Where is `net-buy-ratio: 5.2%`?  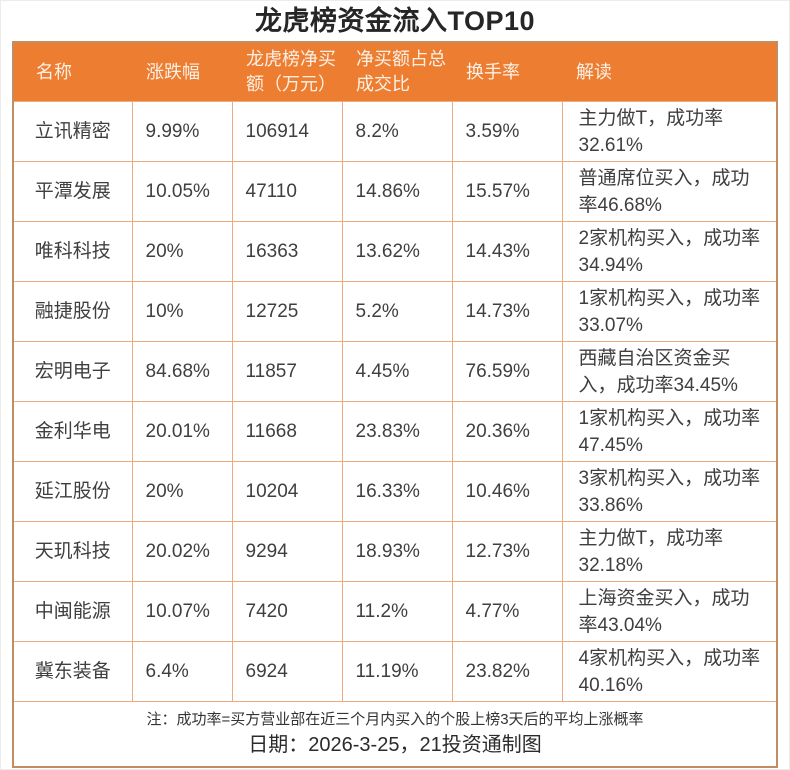
net-buy-ratio: 5.2% is located at coordinates (397, 311).